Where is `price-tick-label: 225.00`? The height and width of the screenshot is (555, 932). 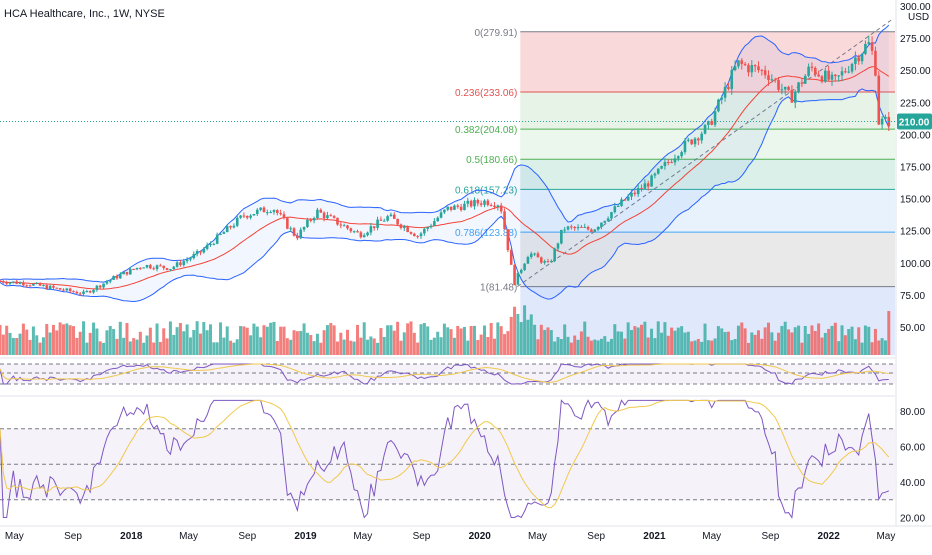 price-tick-label: 225.00 is located at coordinates (915, 103).